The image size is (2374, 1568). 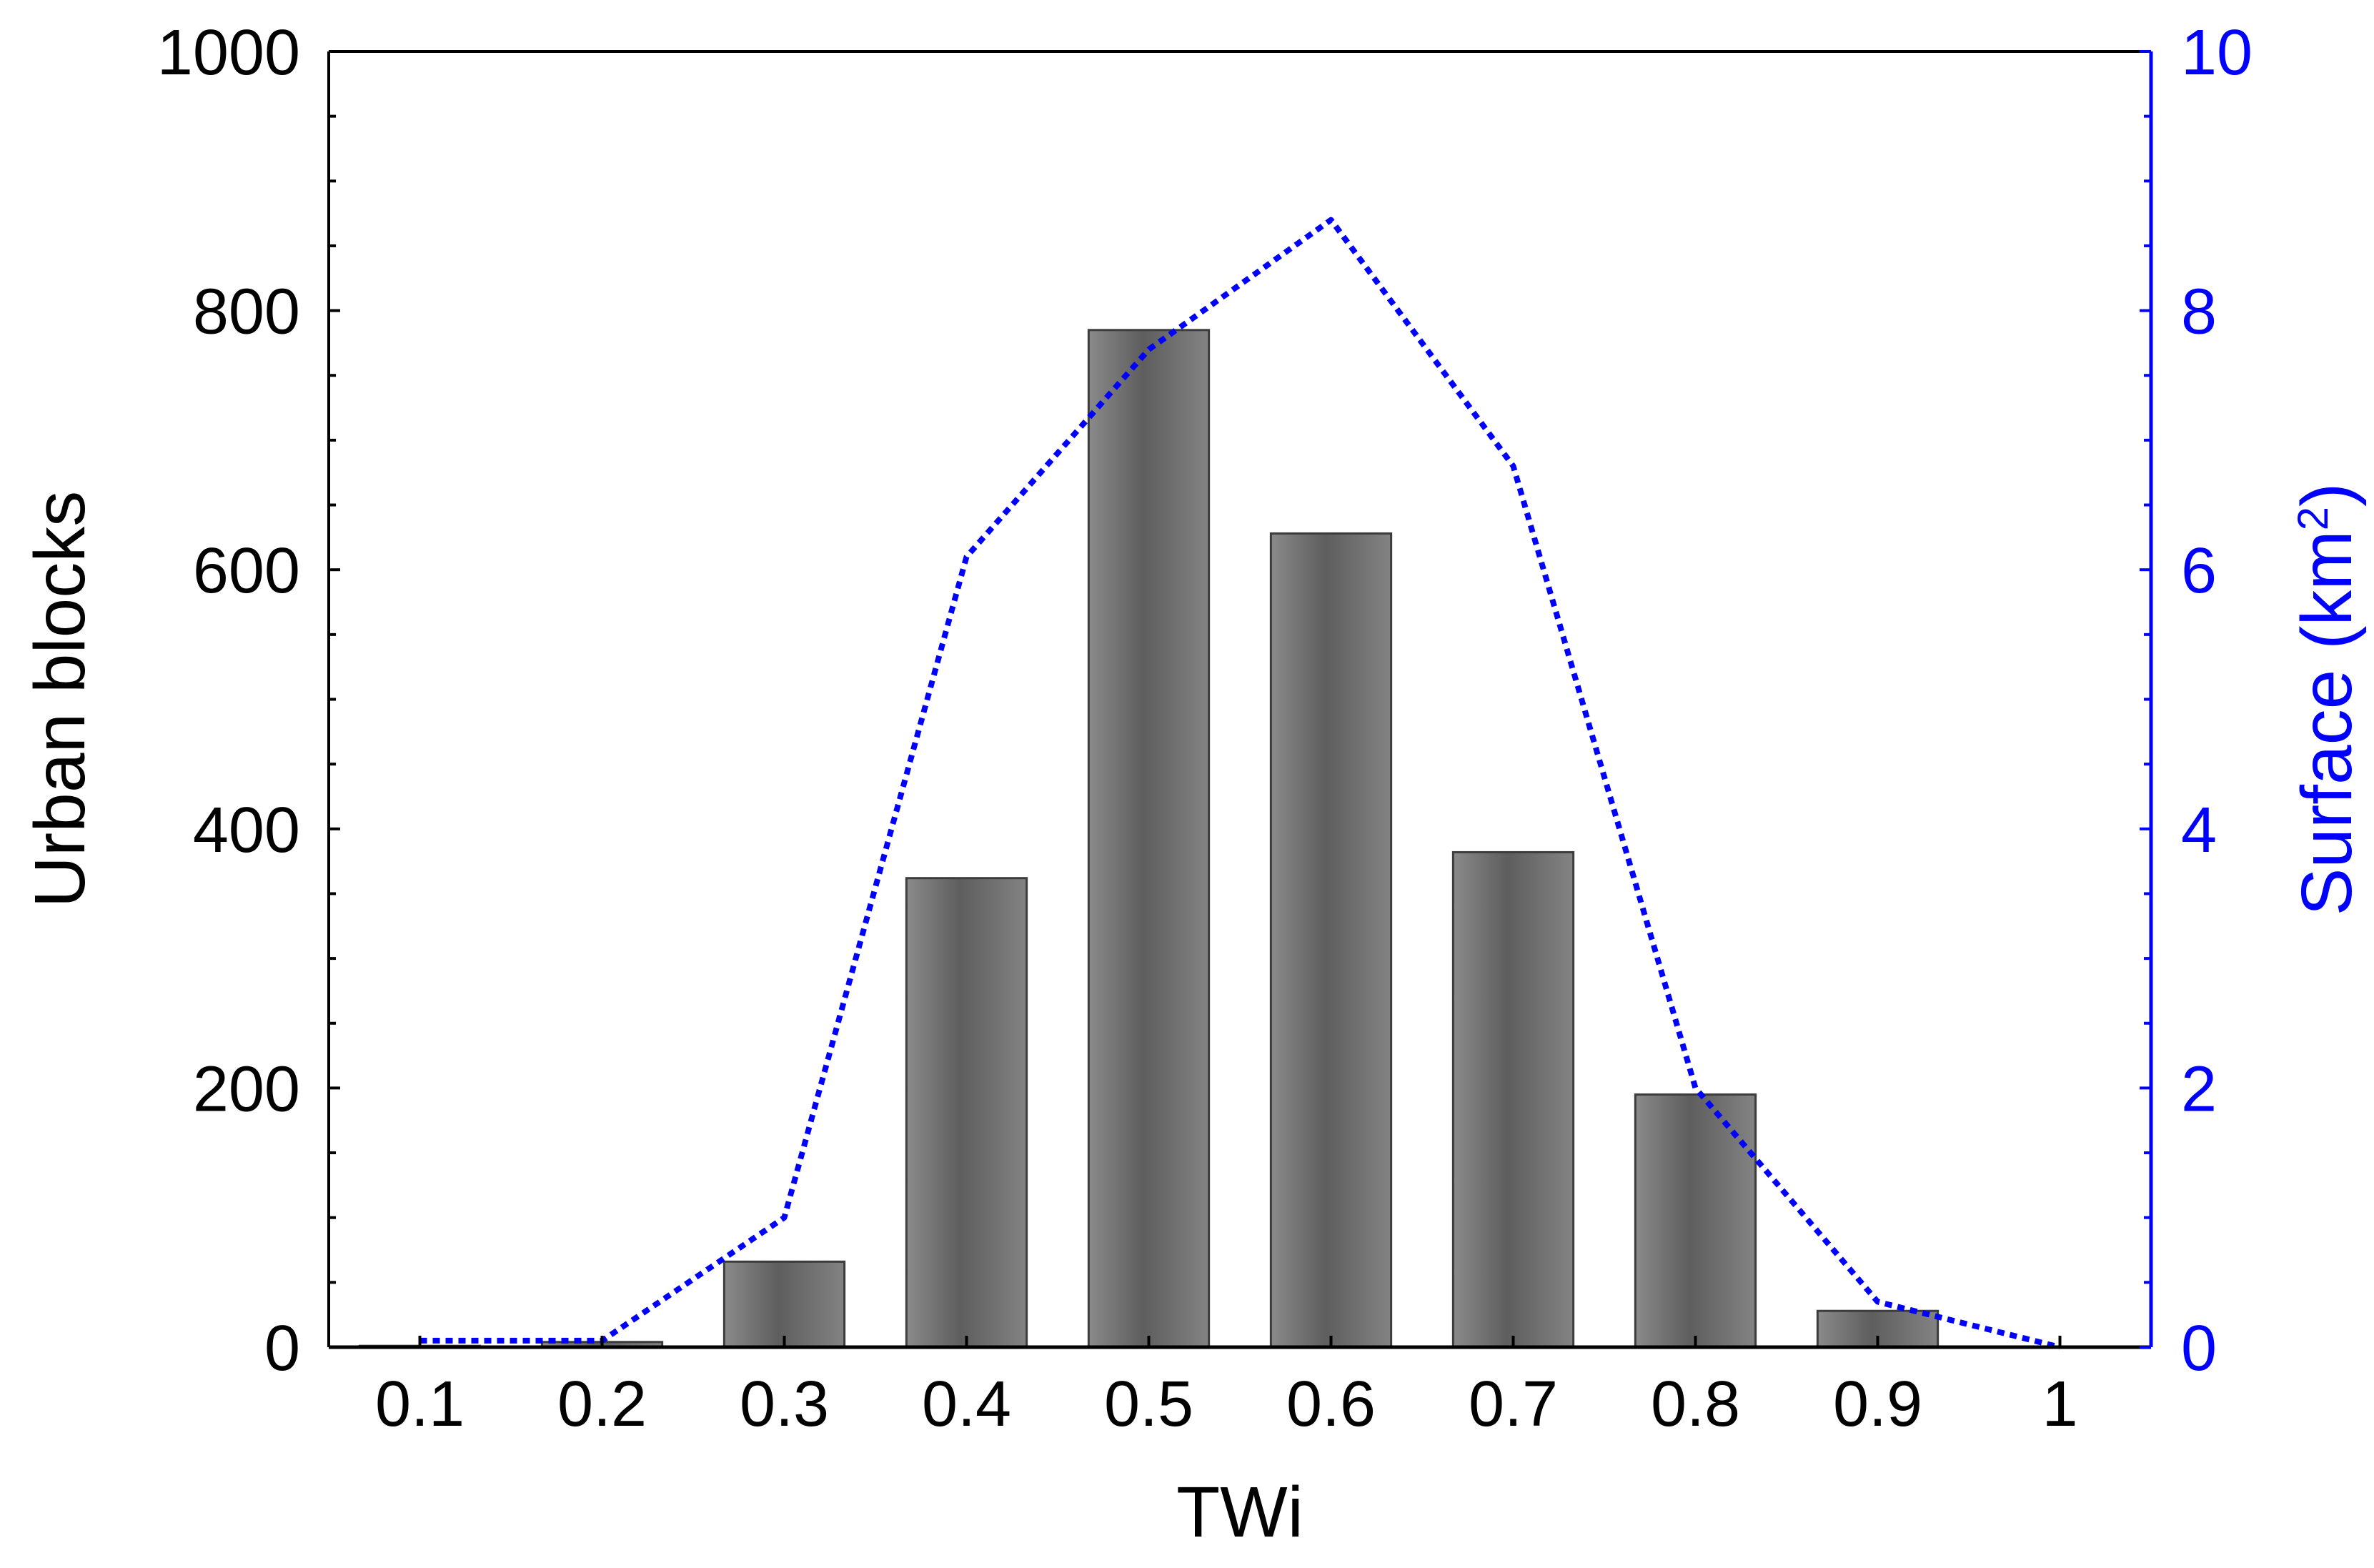 What do you see at coordinates (246, 831) in the screenshot?
I see `y-tick-label: 400` at bounding box center [246, 831].